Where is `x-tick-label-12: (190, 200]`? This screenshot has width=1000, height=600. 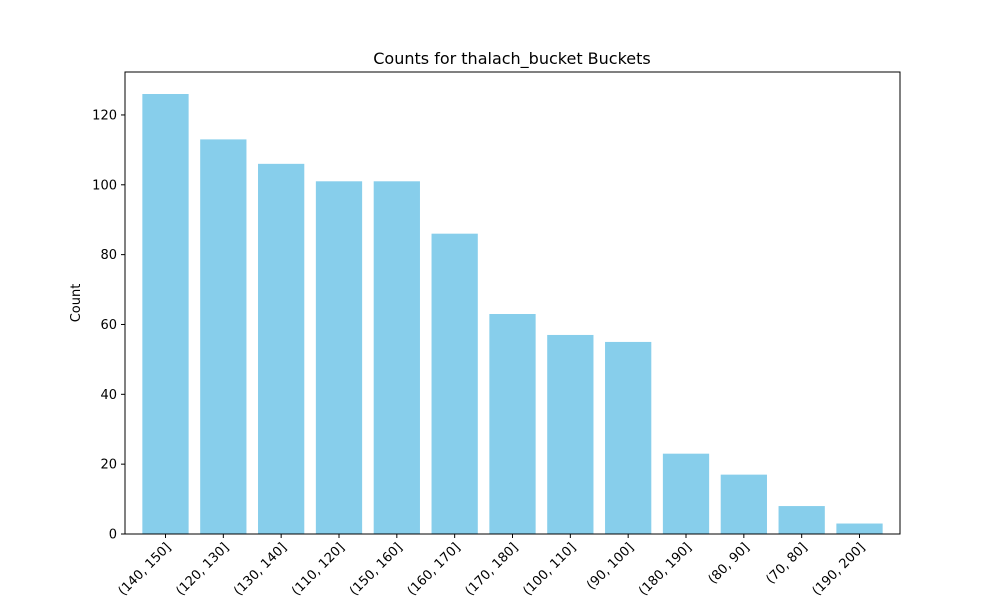 x-tick-label-12: (190, 200] is located at coordinates (839, 569).